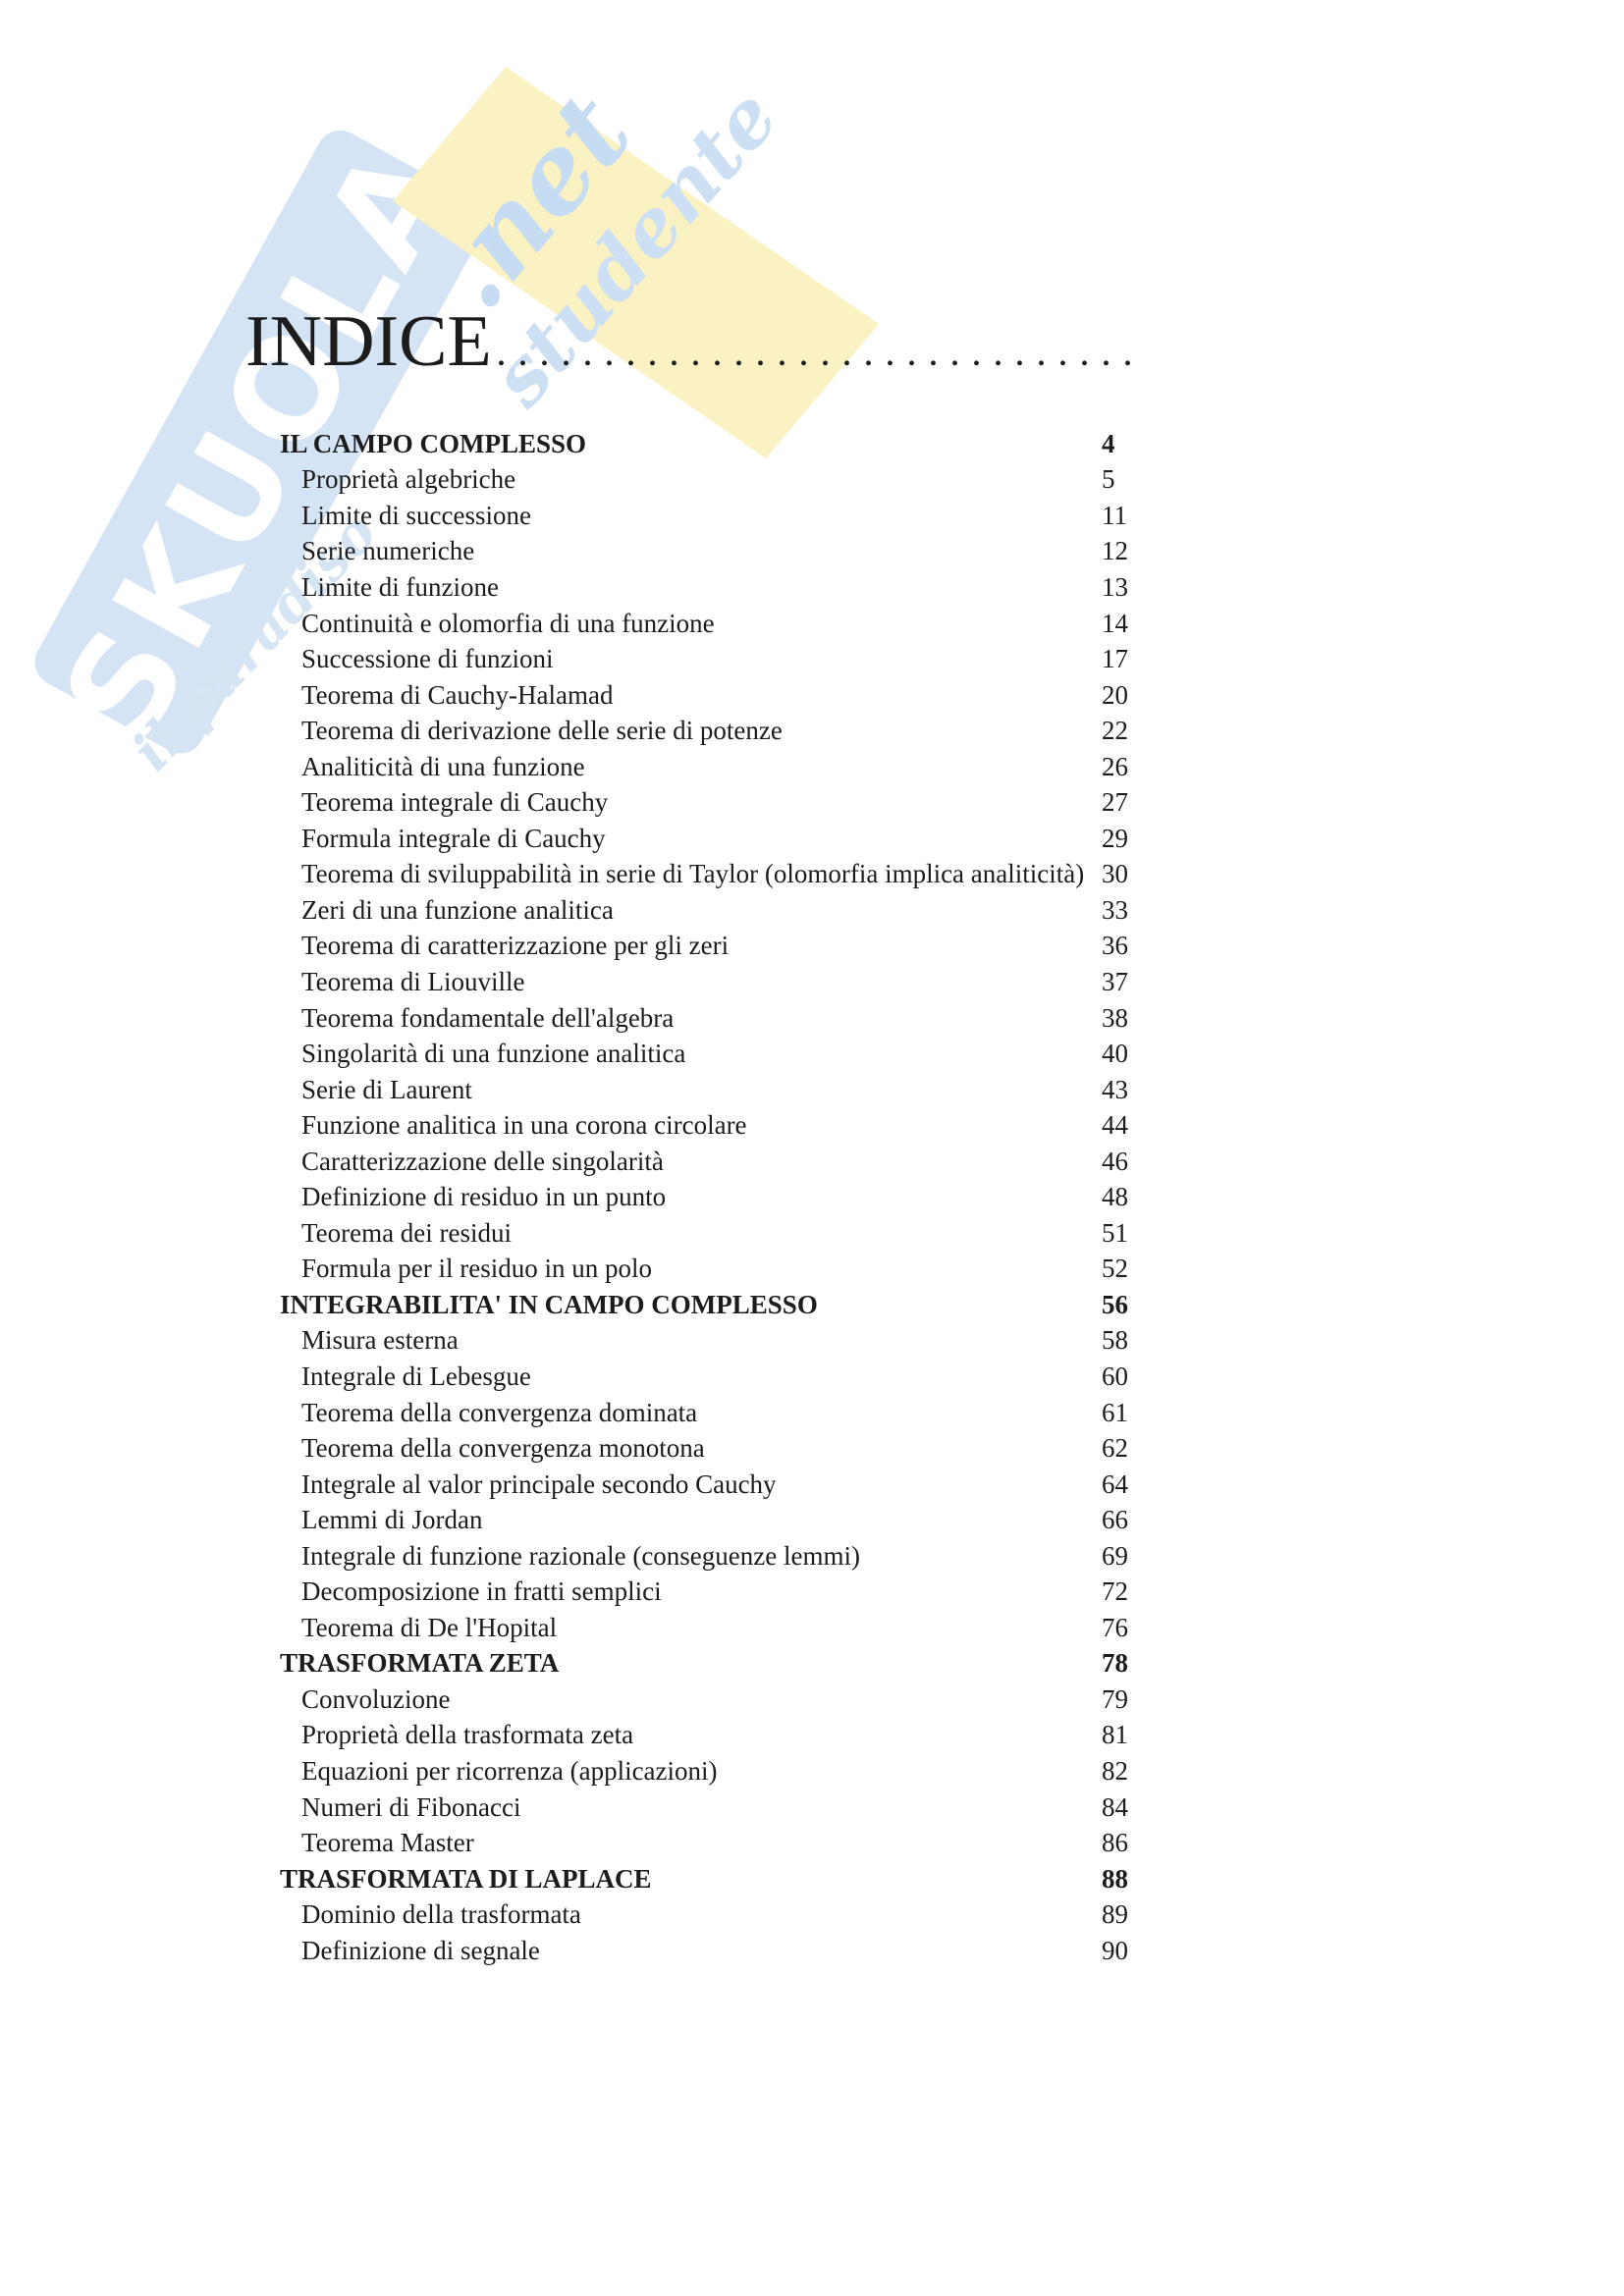 This screenshot has width=1624, height=2296. I want to click on toc-entry: TRASFORMATA DI LAPLACE 88, so click(713, 1879).